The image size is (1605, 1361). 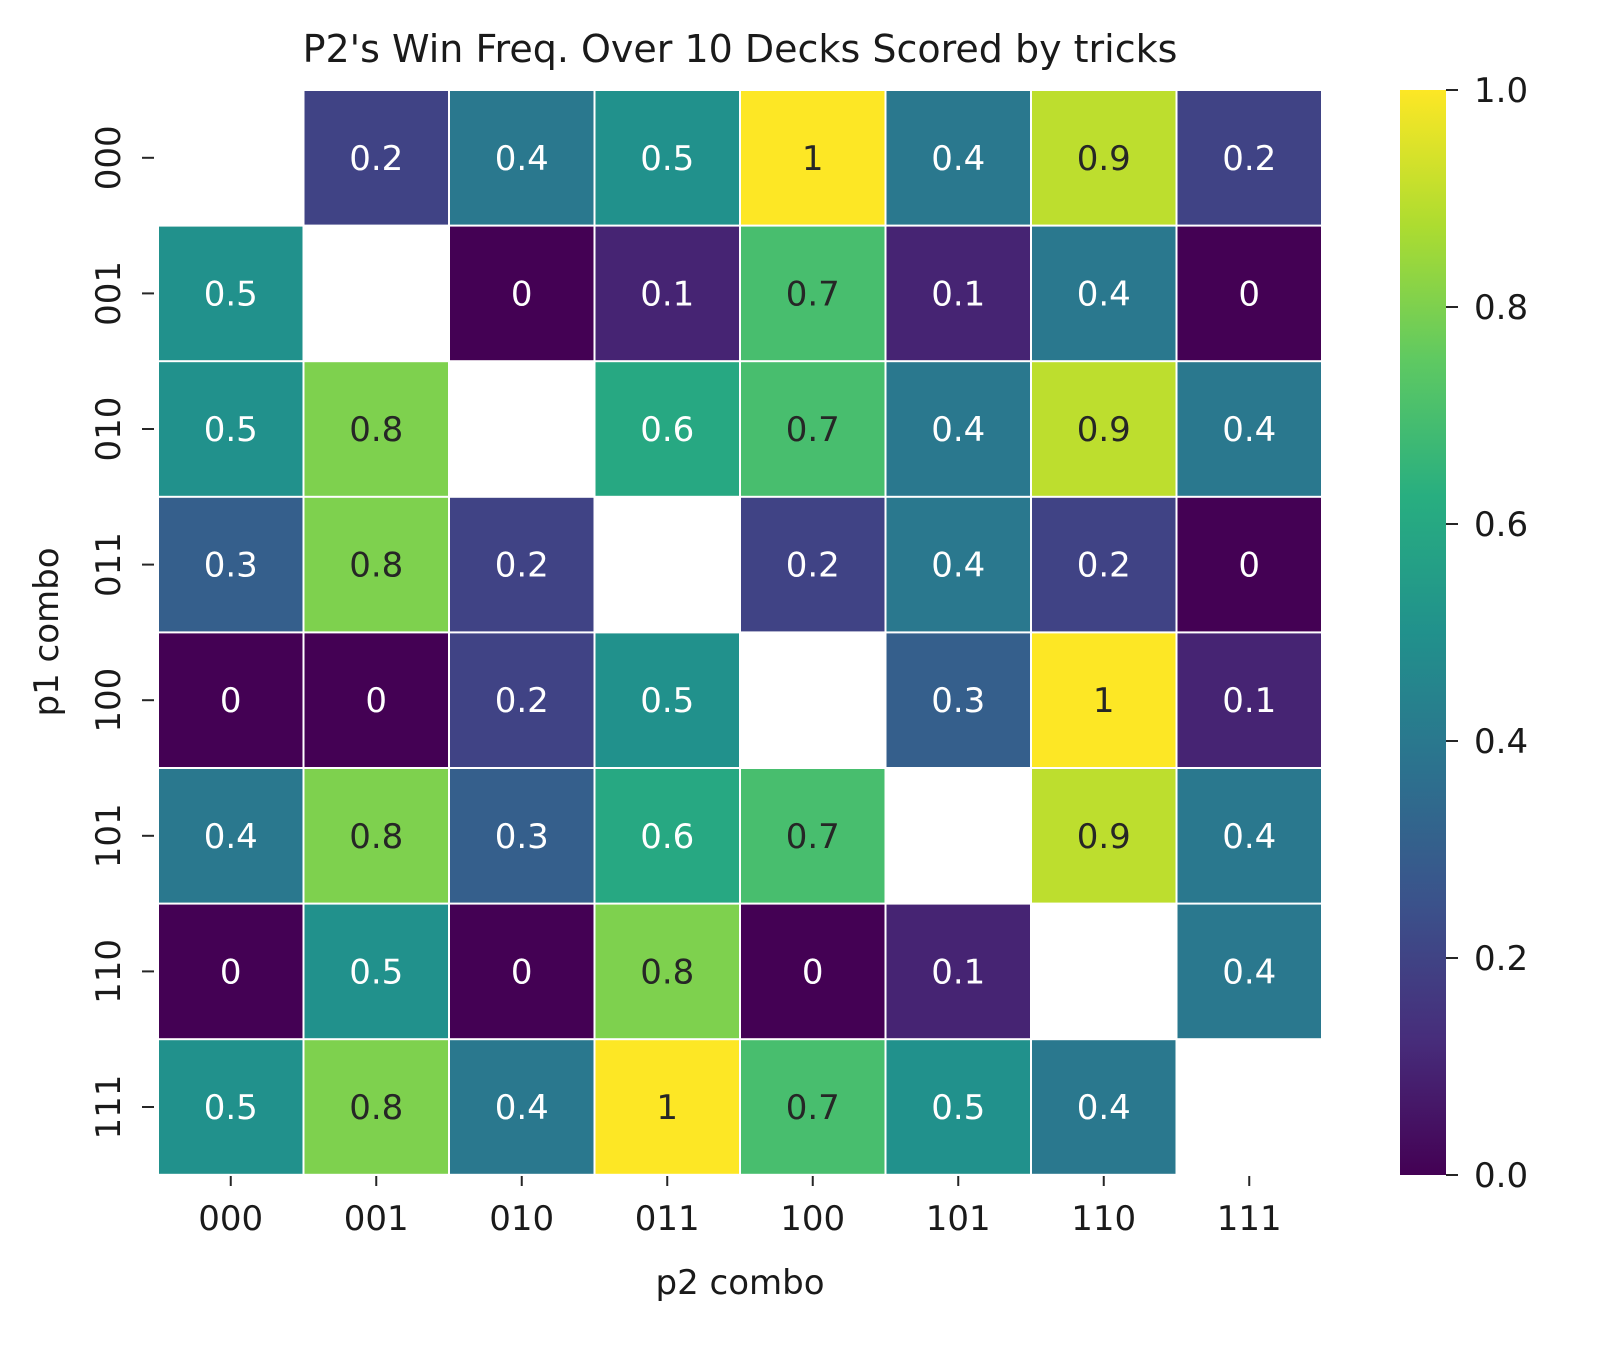 What do you see at coordinates (109, 1107) in the screenshot?
I see `y-tick-label: 111` at bounding box center [109, 1107].